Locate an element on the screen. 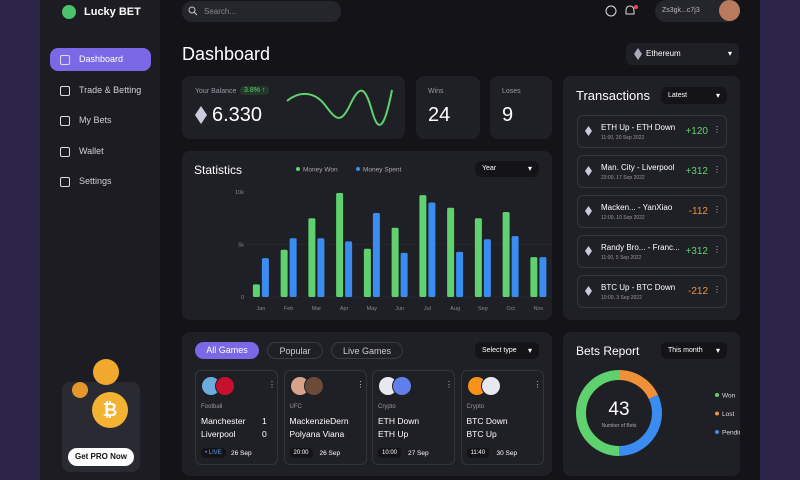  legend-label: Money Spent is located at coordinates (382, 170).